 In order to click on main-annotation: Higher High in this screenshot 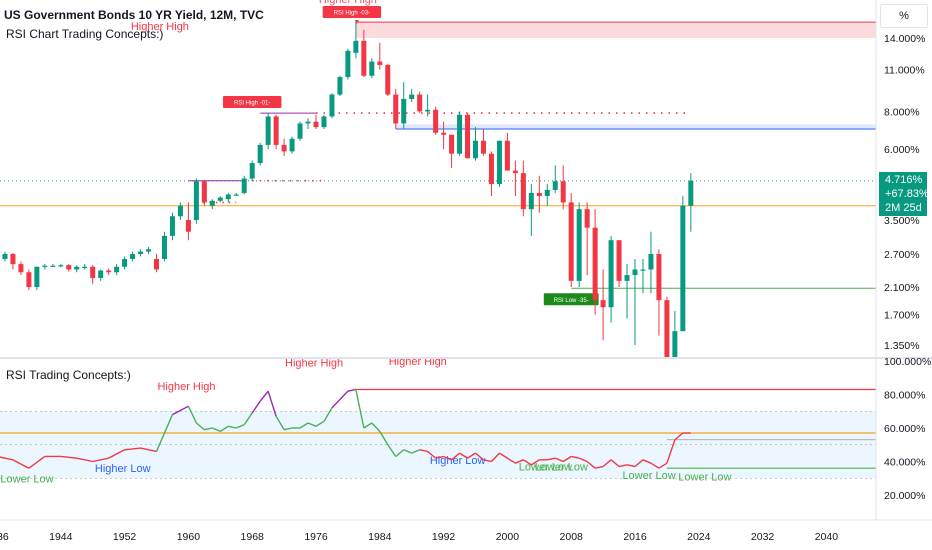, I will do `click(348, 3)`.